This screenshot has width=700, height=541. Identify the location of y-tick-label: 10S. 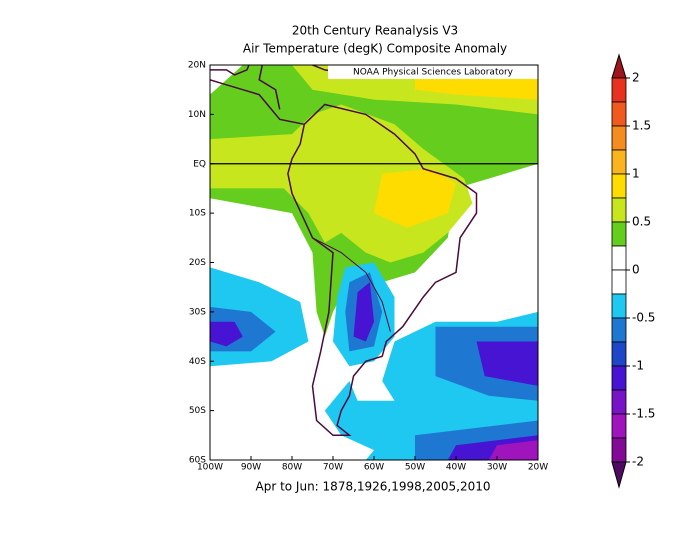
(197, 214).